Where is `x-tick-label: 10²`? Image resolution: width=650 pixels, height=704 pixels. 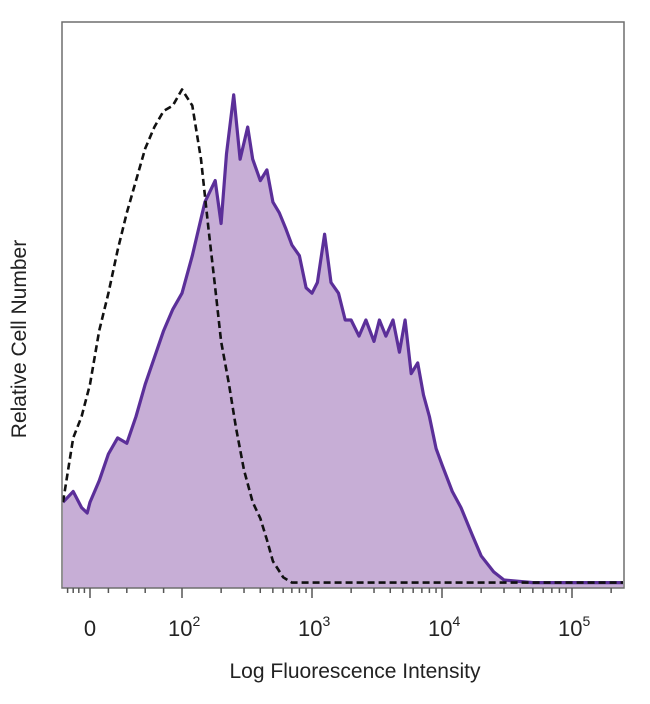 x-tick-label: 10² is located at coordinates (184, 627).